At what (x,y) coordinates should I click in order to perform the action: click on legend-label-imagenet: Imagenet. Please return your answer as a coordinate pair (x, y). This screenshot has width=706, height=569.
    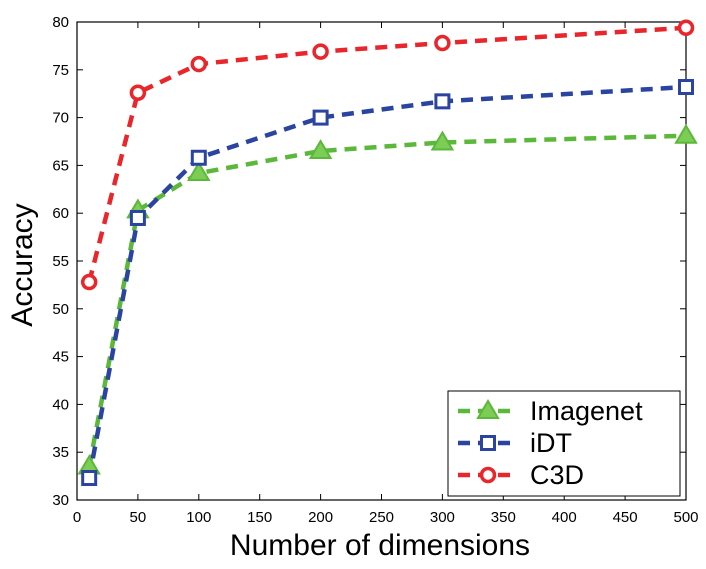
    Looking at the image, I should click on (586, 411).